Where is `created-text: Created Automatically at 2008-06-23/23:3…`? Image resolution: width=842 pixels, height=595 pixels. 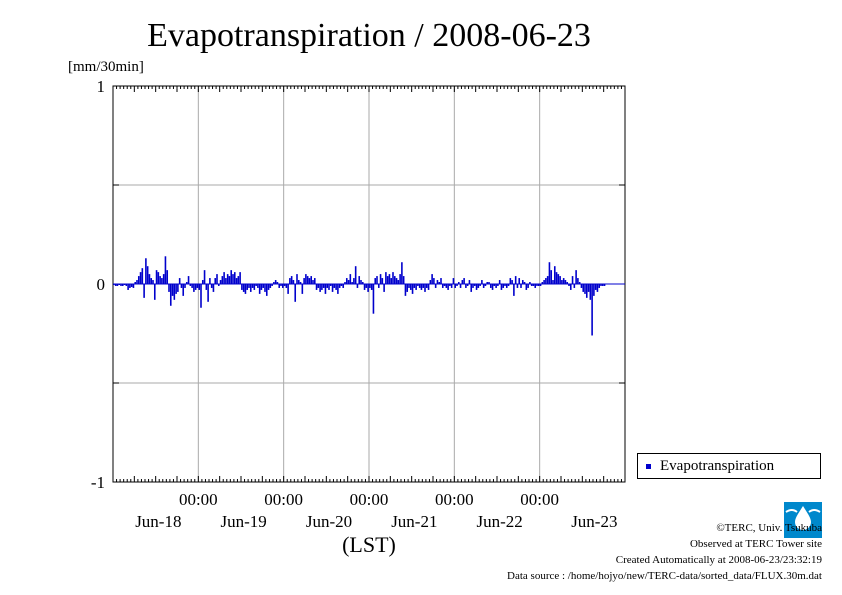
created-text: Created Automatically at 2008-06-23/23:3… is located at coordinates (718, 560).